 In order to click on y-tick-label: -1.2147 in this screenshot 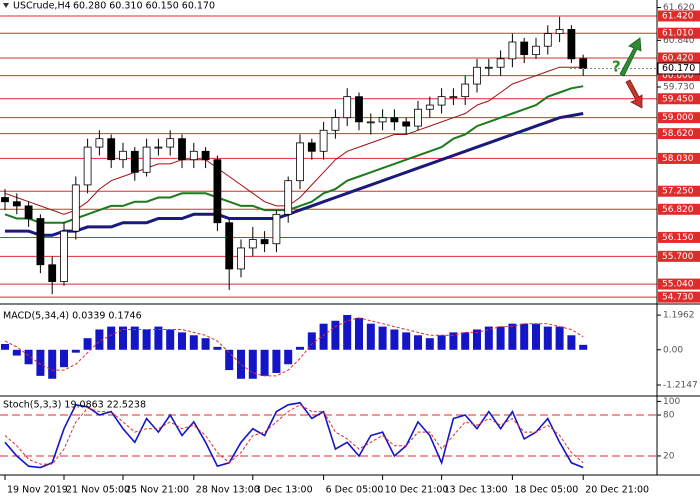, I will do `click(680, 385)`.